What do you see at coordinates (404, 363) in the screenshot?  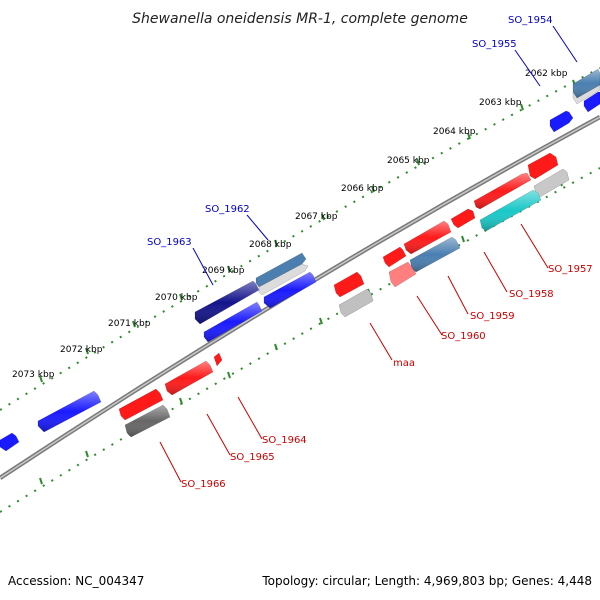 I see `gene-label-maa: maa` at bounding box center [404, 363].